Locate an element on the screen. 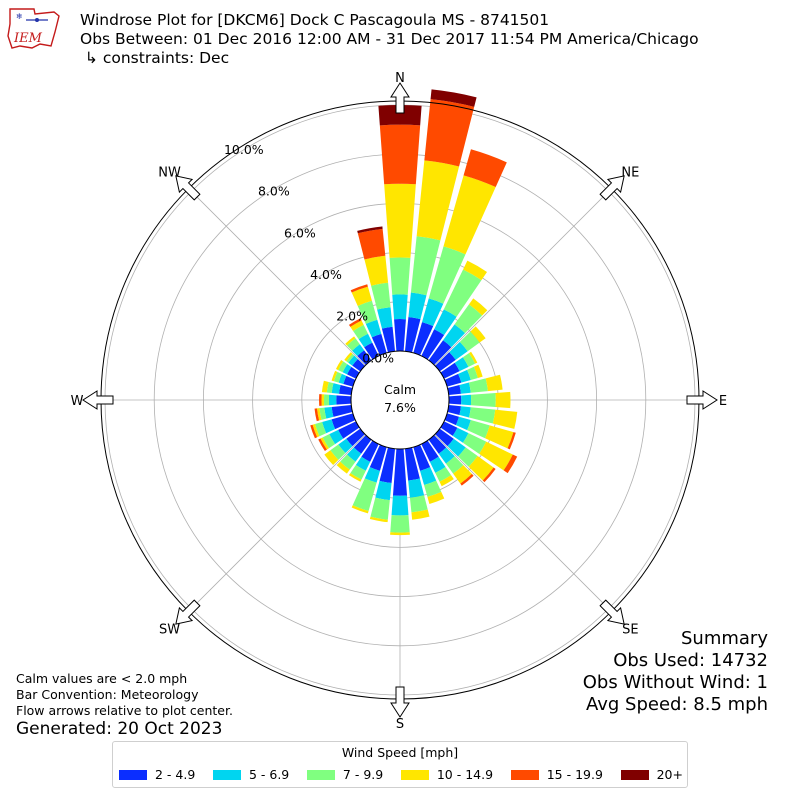 The image size is (800, 800). radial-tick-label: 8.0% is located at coordinates (274, 191).